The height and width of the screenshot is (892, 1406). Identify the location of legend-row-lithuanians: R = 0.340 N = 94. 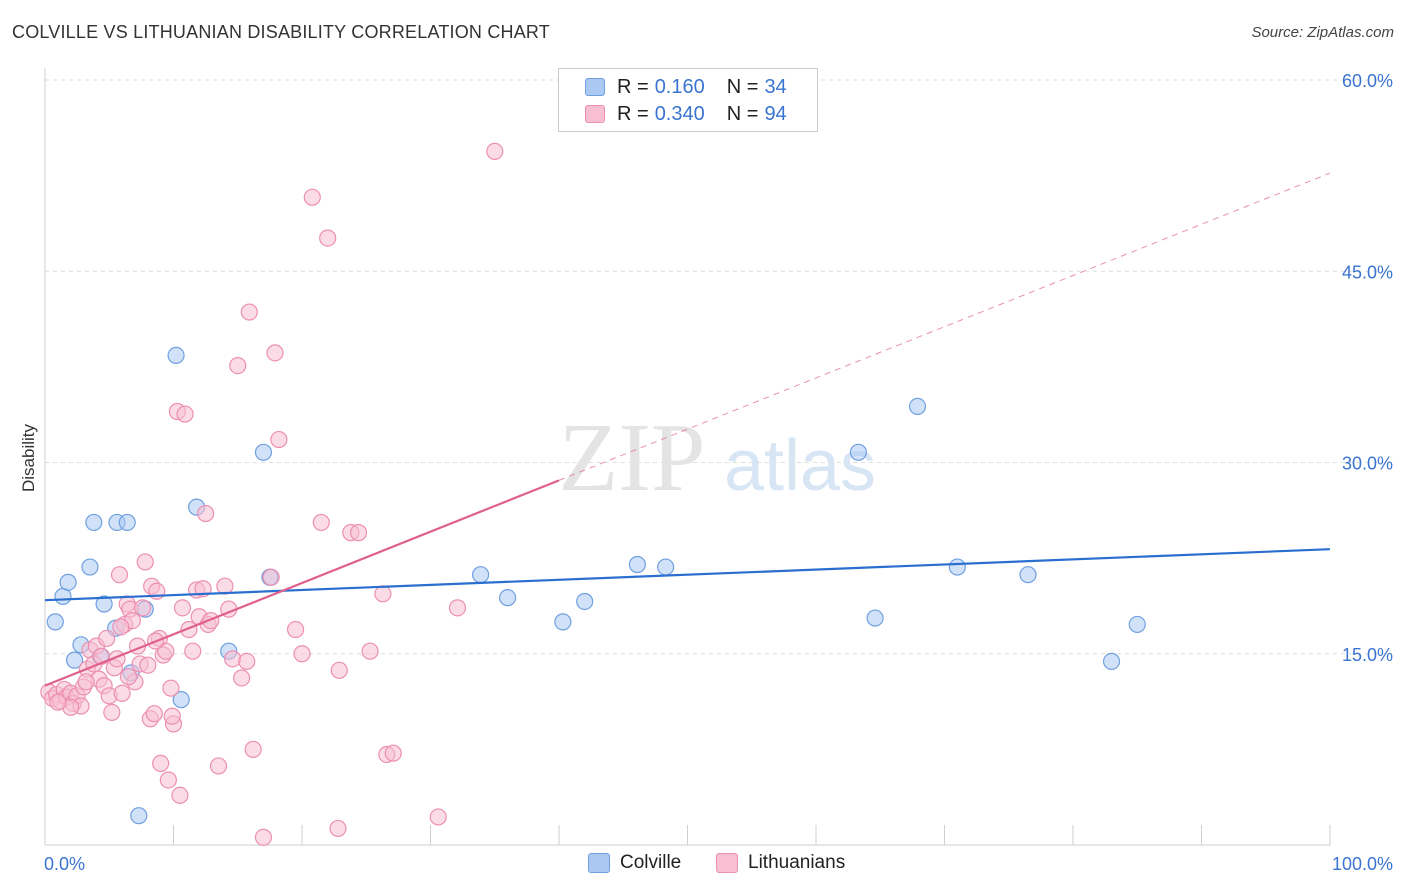
(686, 114).